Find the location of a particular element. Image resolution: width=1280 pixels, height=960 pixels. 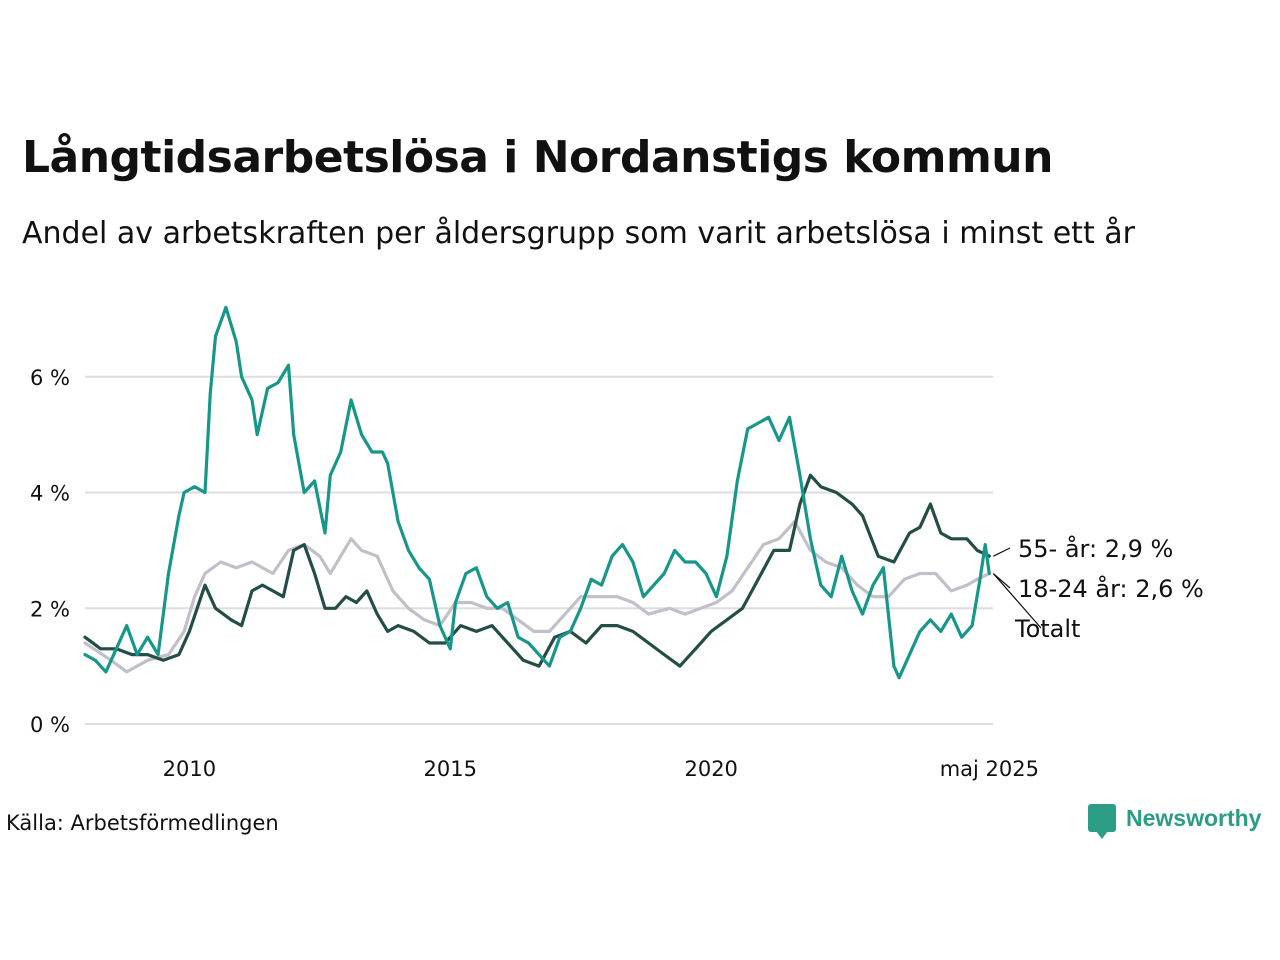

x-axis: 2010 2015 2020 maj 2025 is located at coordinates (601, 769).